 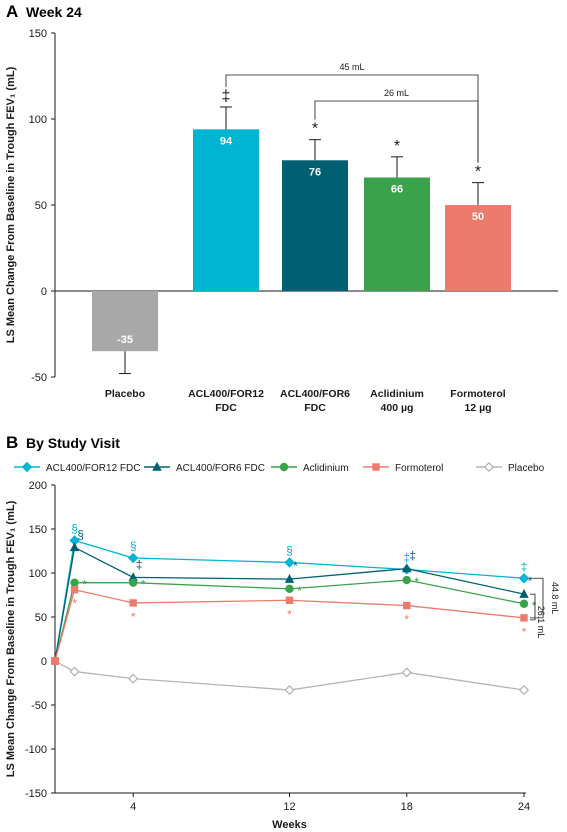 I want to click on x-tick-label: 12, so click(x=289, y=807).